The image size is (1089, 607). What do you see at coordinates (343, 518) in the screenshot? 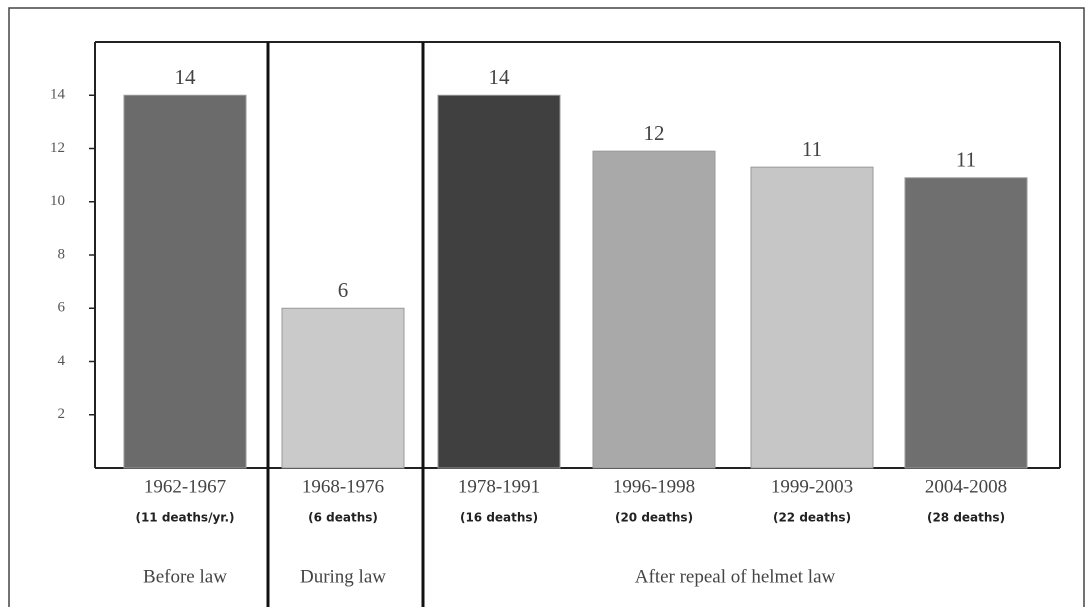
I see `x-sublabel: (6 deaths)` at bounding box center [343, 518].